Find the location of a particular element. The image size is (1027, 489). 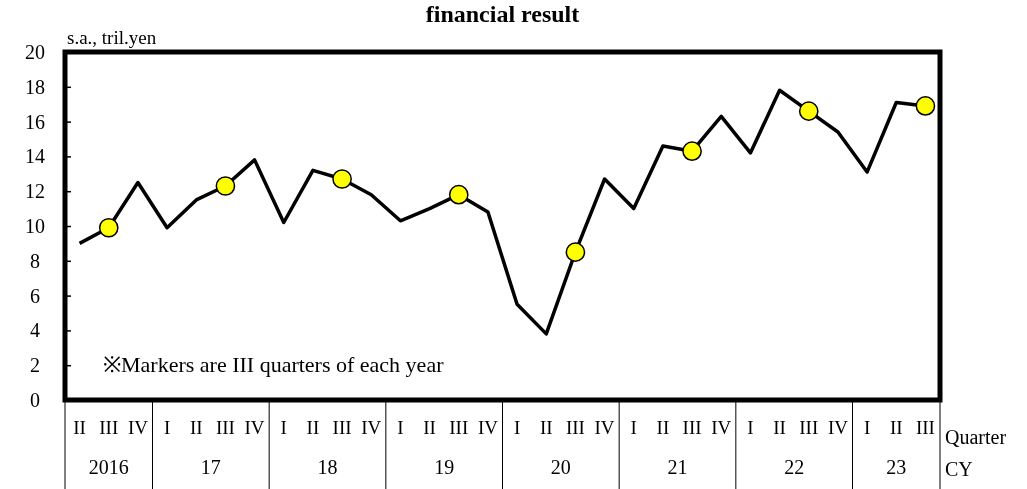

x-axis-title: Quarter is located at coordinates (976, 437).